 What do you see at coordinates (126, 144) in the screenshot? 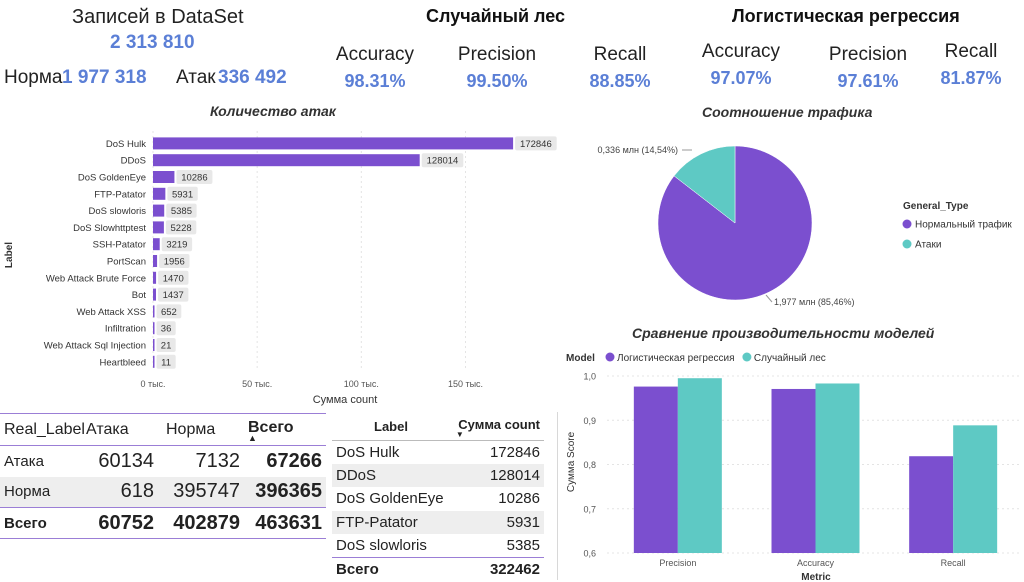
I see `category-label: DoS Hulk` at bounding box center [126, 144].